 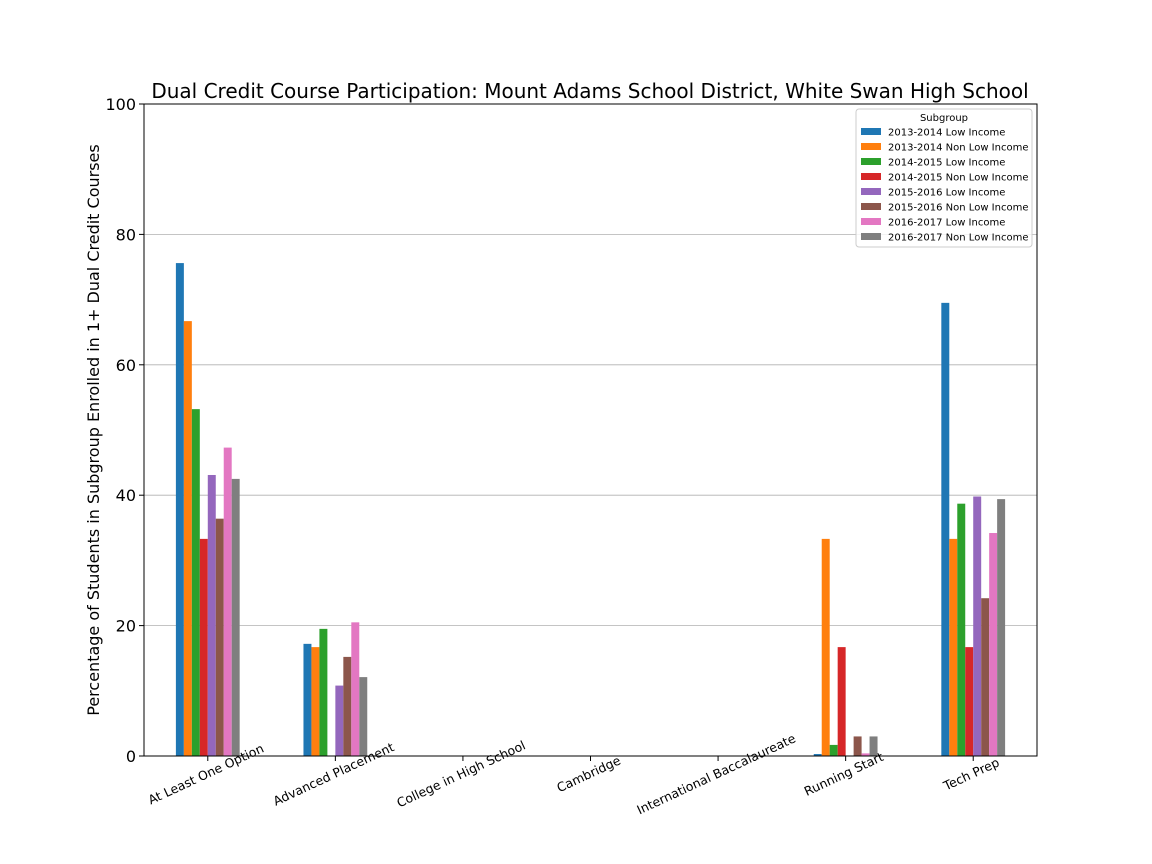 I want to click on x-tick-label: Advanced Placement, so click(x=334, y=773).